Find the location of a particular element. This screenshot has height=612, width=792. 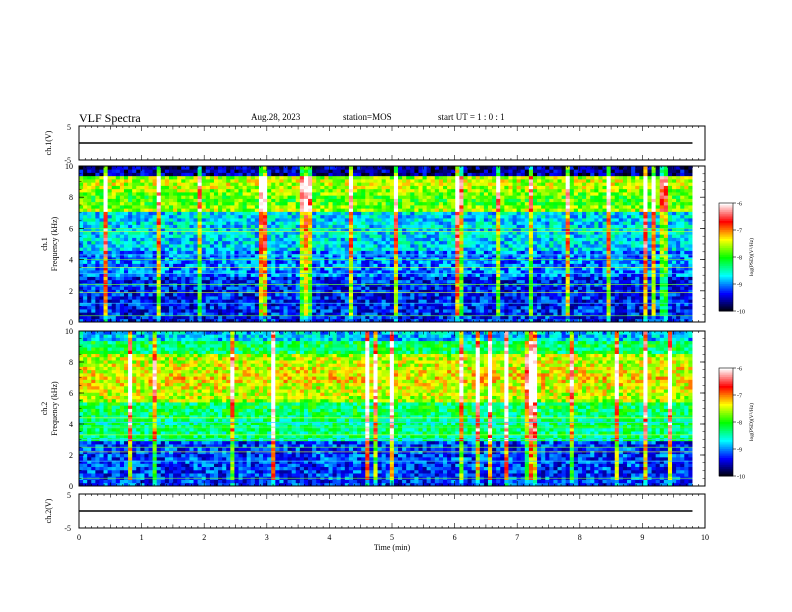

x-tick-label: 3 is located at coordinates (267, 537).